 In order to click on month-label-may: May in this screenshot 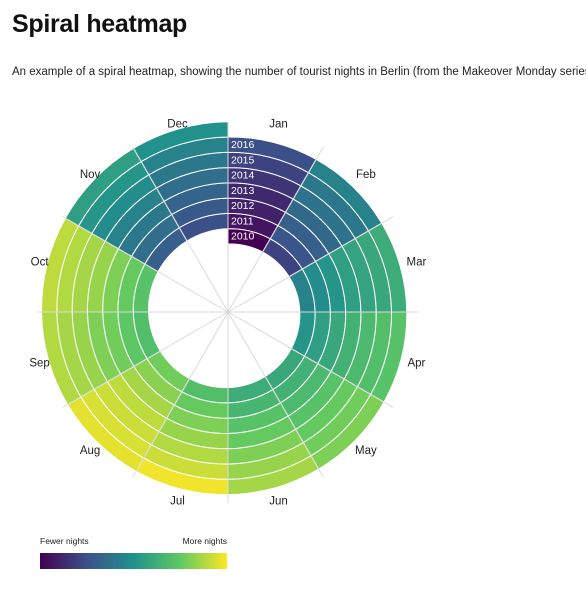, I will do `click(366, 451)`.